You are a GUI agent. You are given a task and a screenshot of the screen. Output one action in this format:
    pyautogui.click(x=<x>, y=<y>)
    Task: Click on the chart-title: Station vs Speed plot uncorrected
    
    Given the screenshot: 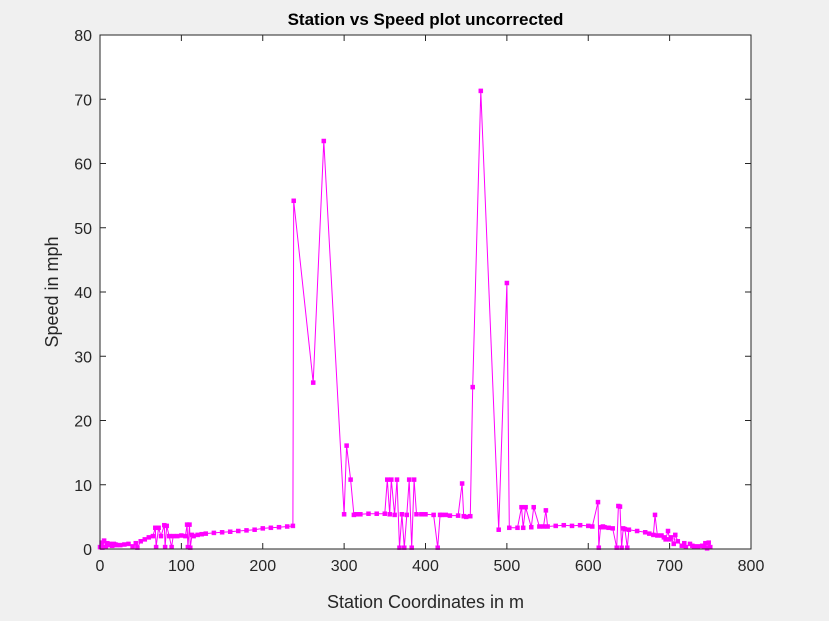 What is the action you would take?
    pyautogui.click(x=426, y=19)
    